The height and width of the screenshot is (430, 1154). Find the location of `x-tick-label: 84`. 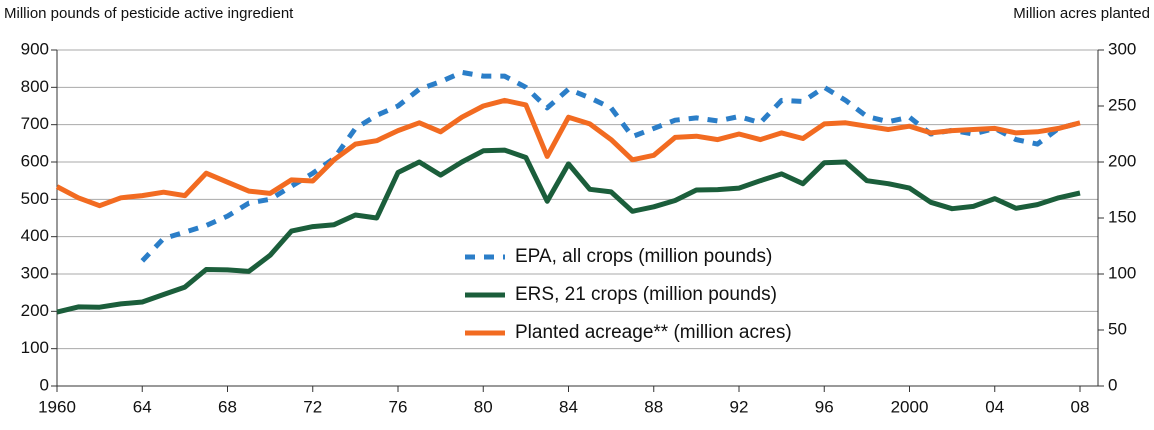

x-tick-label: 84 is located at coordinates (568, 406).